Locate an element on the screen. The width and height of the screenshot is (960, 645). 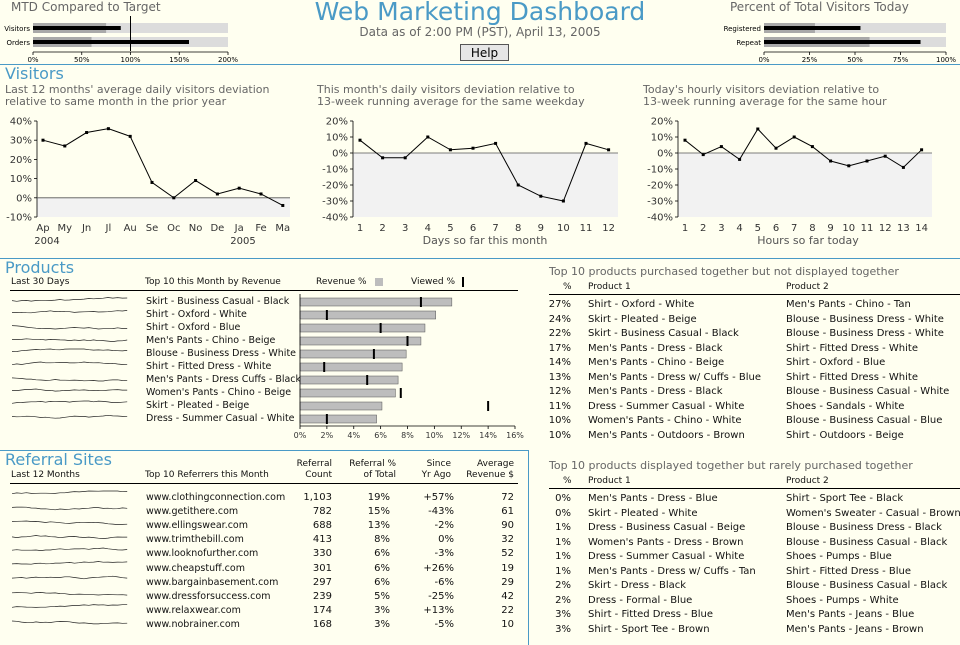
product-name: Men's Pants - Dress Cuffs - Black is located at coordinates (224, 379).